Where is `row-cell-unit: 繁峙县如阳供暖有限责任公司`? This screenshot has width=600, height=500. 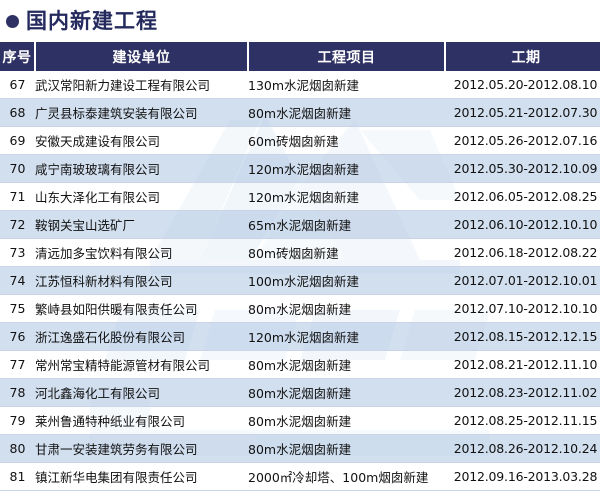 row-cell-unit: 繁峙县如阳供暖有限责任公司 is located at coordinates (141, 308).